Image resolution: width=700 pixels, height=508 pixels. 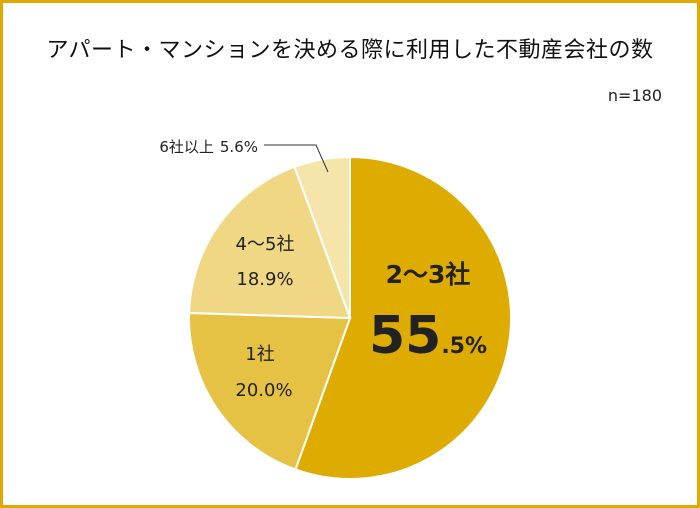 What do you see at coordinates (264, 279) in the screenshot?
I see `slice-value-4-5: 18.9%` at bounding box center [264, 279].